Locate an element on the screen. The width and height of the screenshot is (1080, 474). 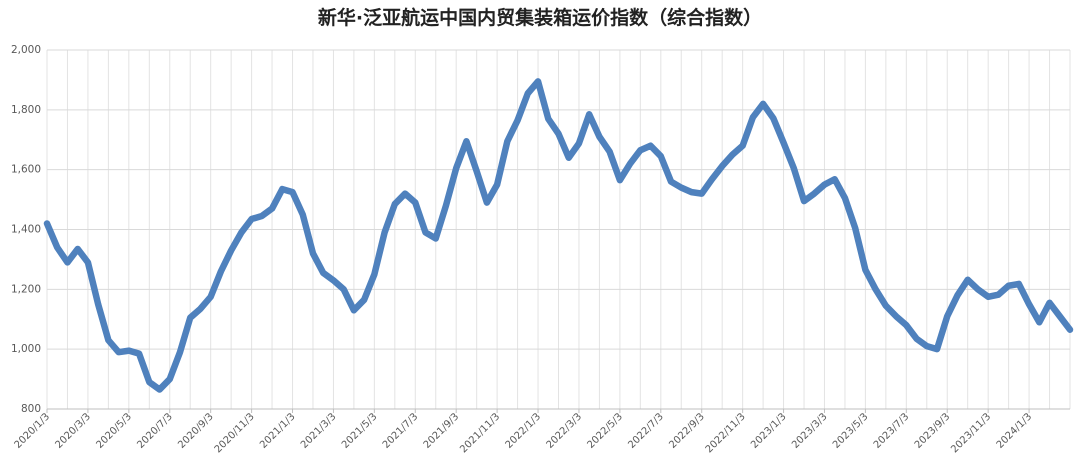
x-tick-label: 2024/1/3 is located at coordinates (1015, 431).